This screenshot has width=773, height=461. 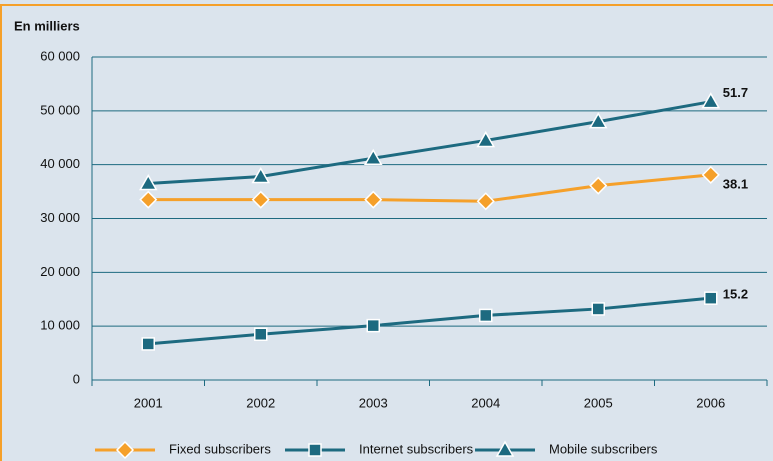 What do you see at coordinates (373, 402) in the screenshot?
I see `x-tick-label: 2003` at bounding box center [373, 402].